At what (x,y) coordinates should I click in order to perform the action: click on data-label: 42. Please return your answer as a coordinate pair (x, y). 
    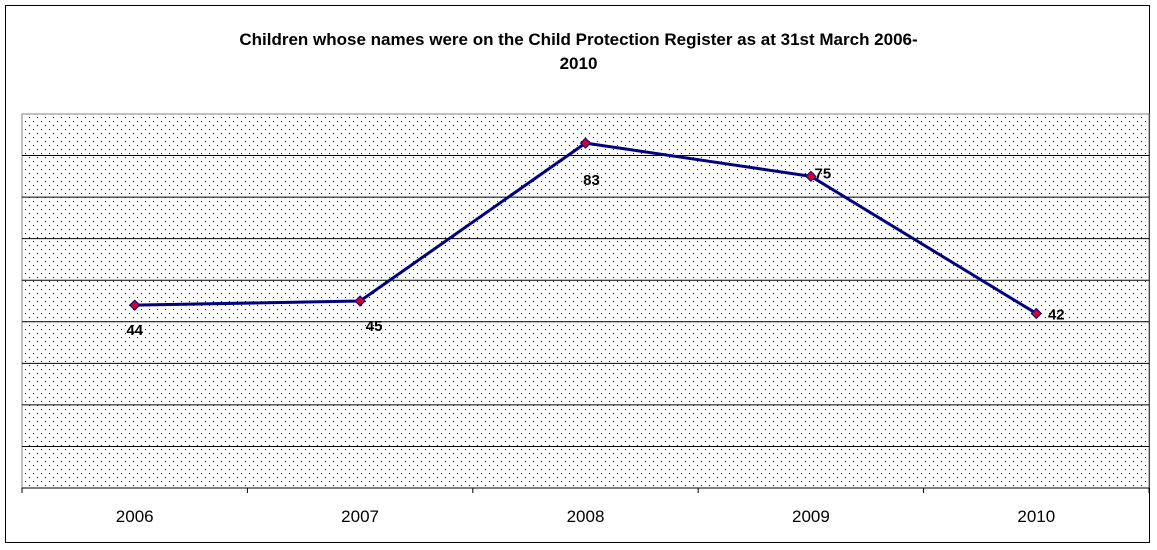
    Looking at the image, I should click on (1056, 314).